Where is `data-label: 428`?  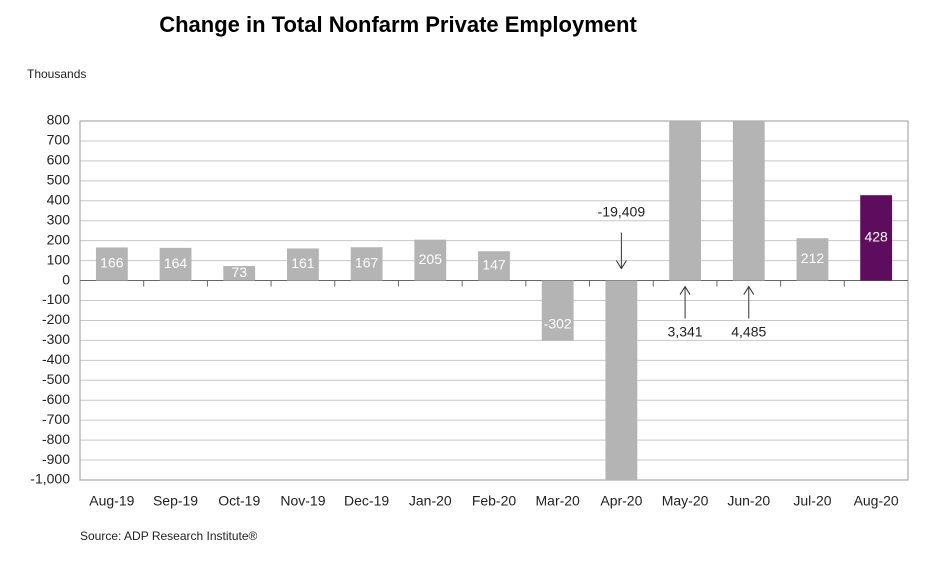 data-label: 428 is located at coordinates (876, 237).